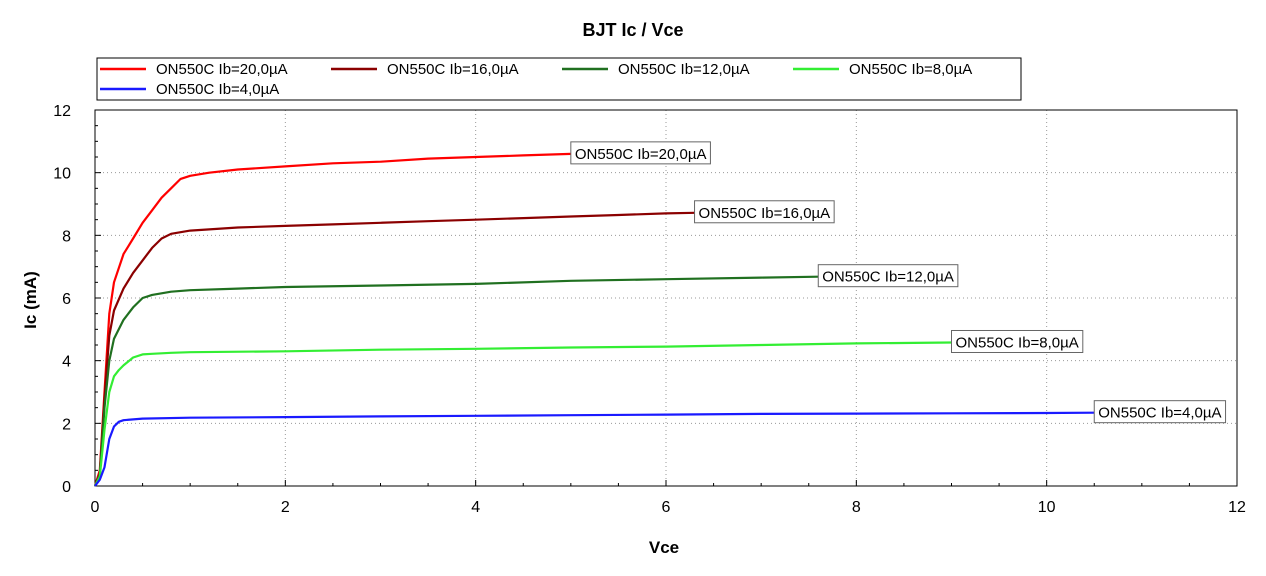 This screenshot has height=576, width=1266. I want to click on legend-label: ON550C Ib=4,0µA, so click(217, 89).